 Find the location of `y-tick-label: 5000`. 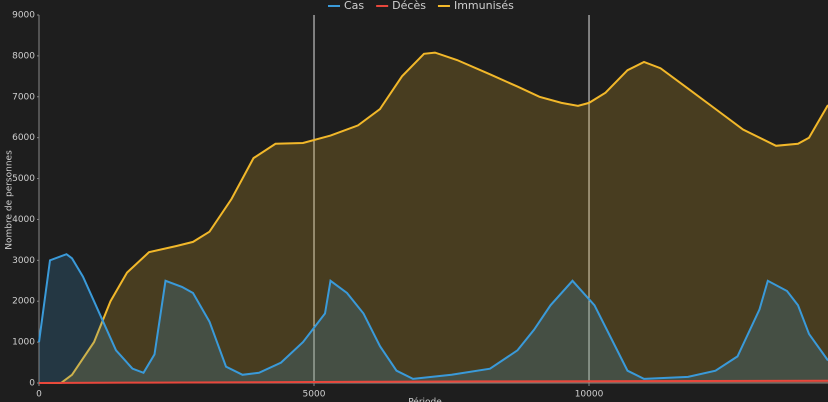

y-tick-label: 5000 is located at coordinates (23, 179).